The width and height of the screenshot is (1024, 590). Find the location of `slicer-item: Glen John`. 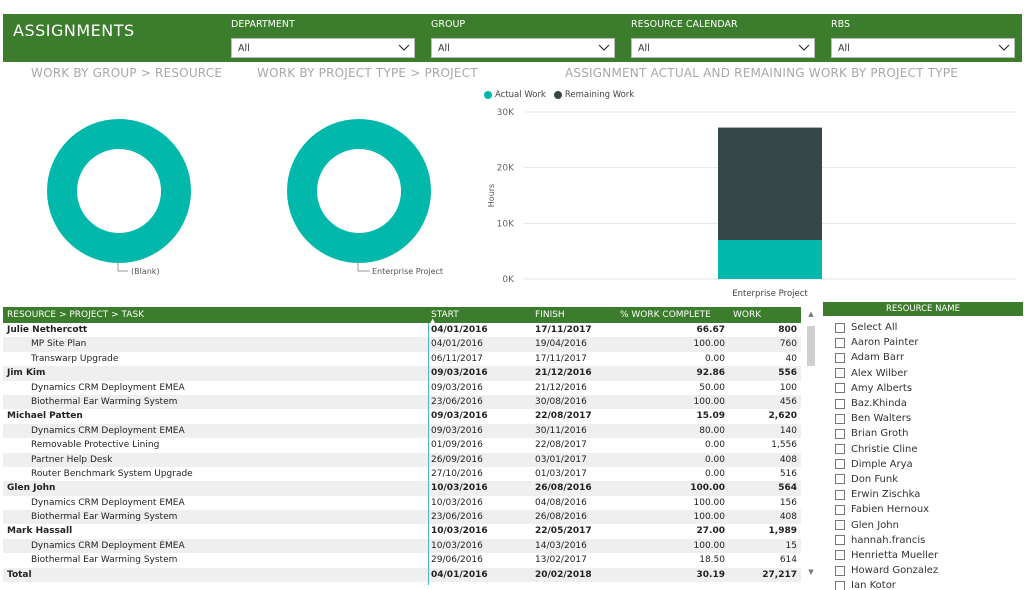

slicer-item: Glen John is located at coordinates (923, 524).